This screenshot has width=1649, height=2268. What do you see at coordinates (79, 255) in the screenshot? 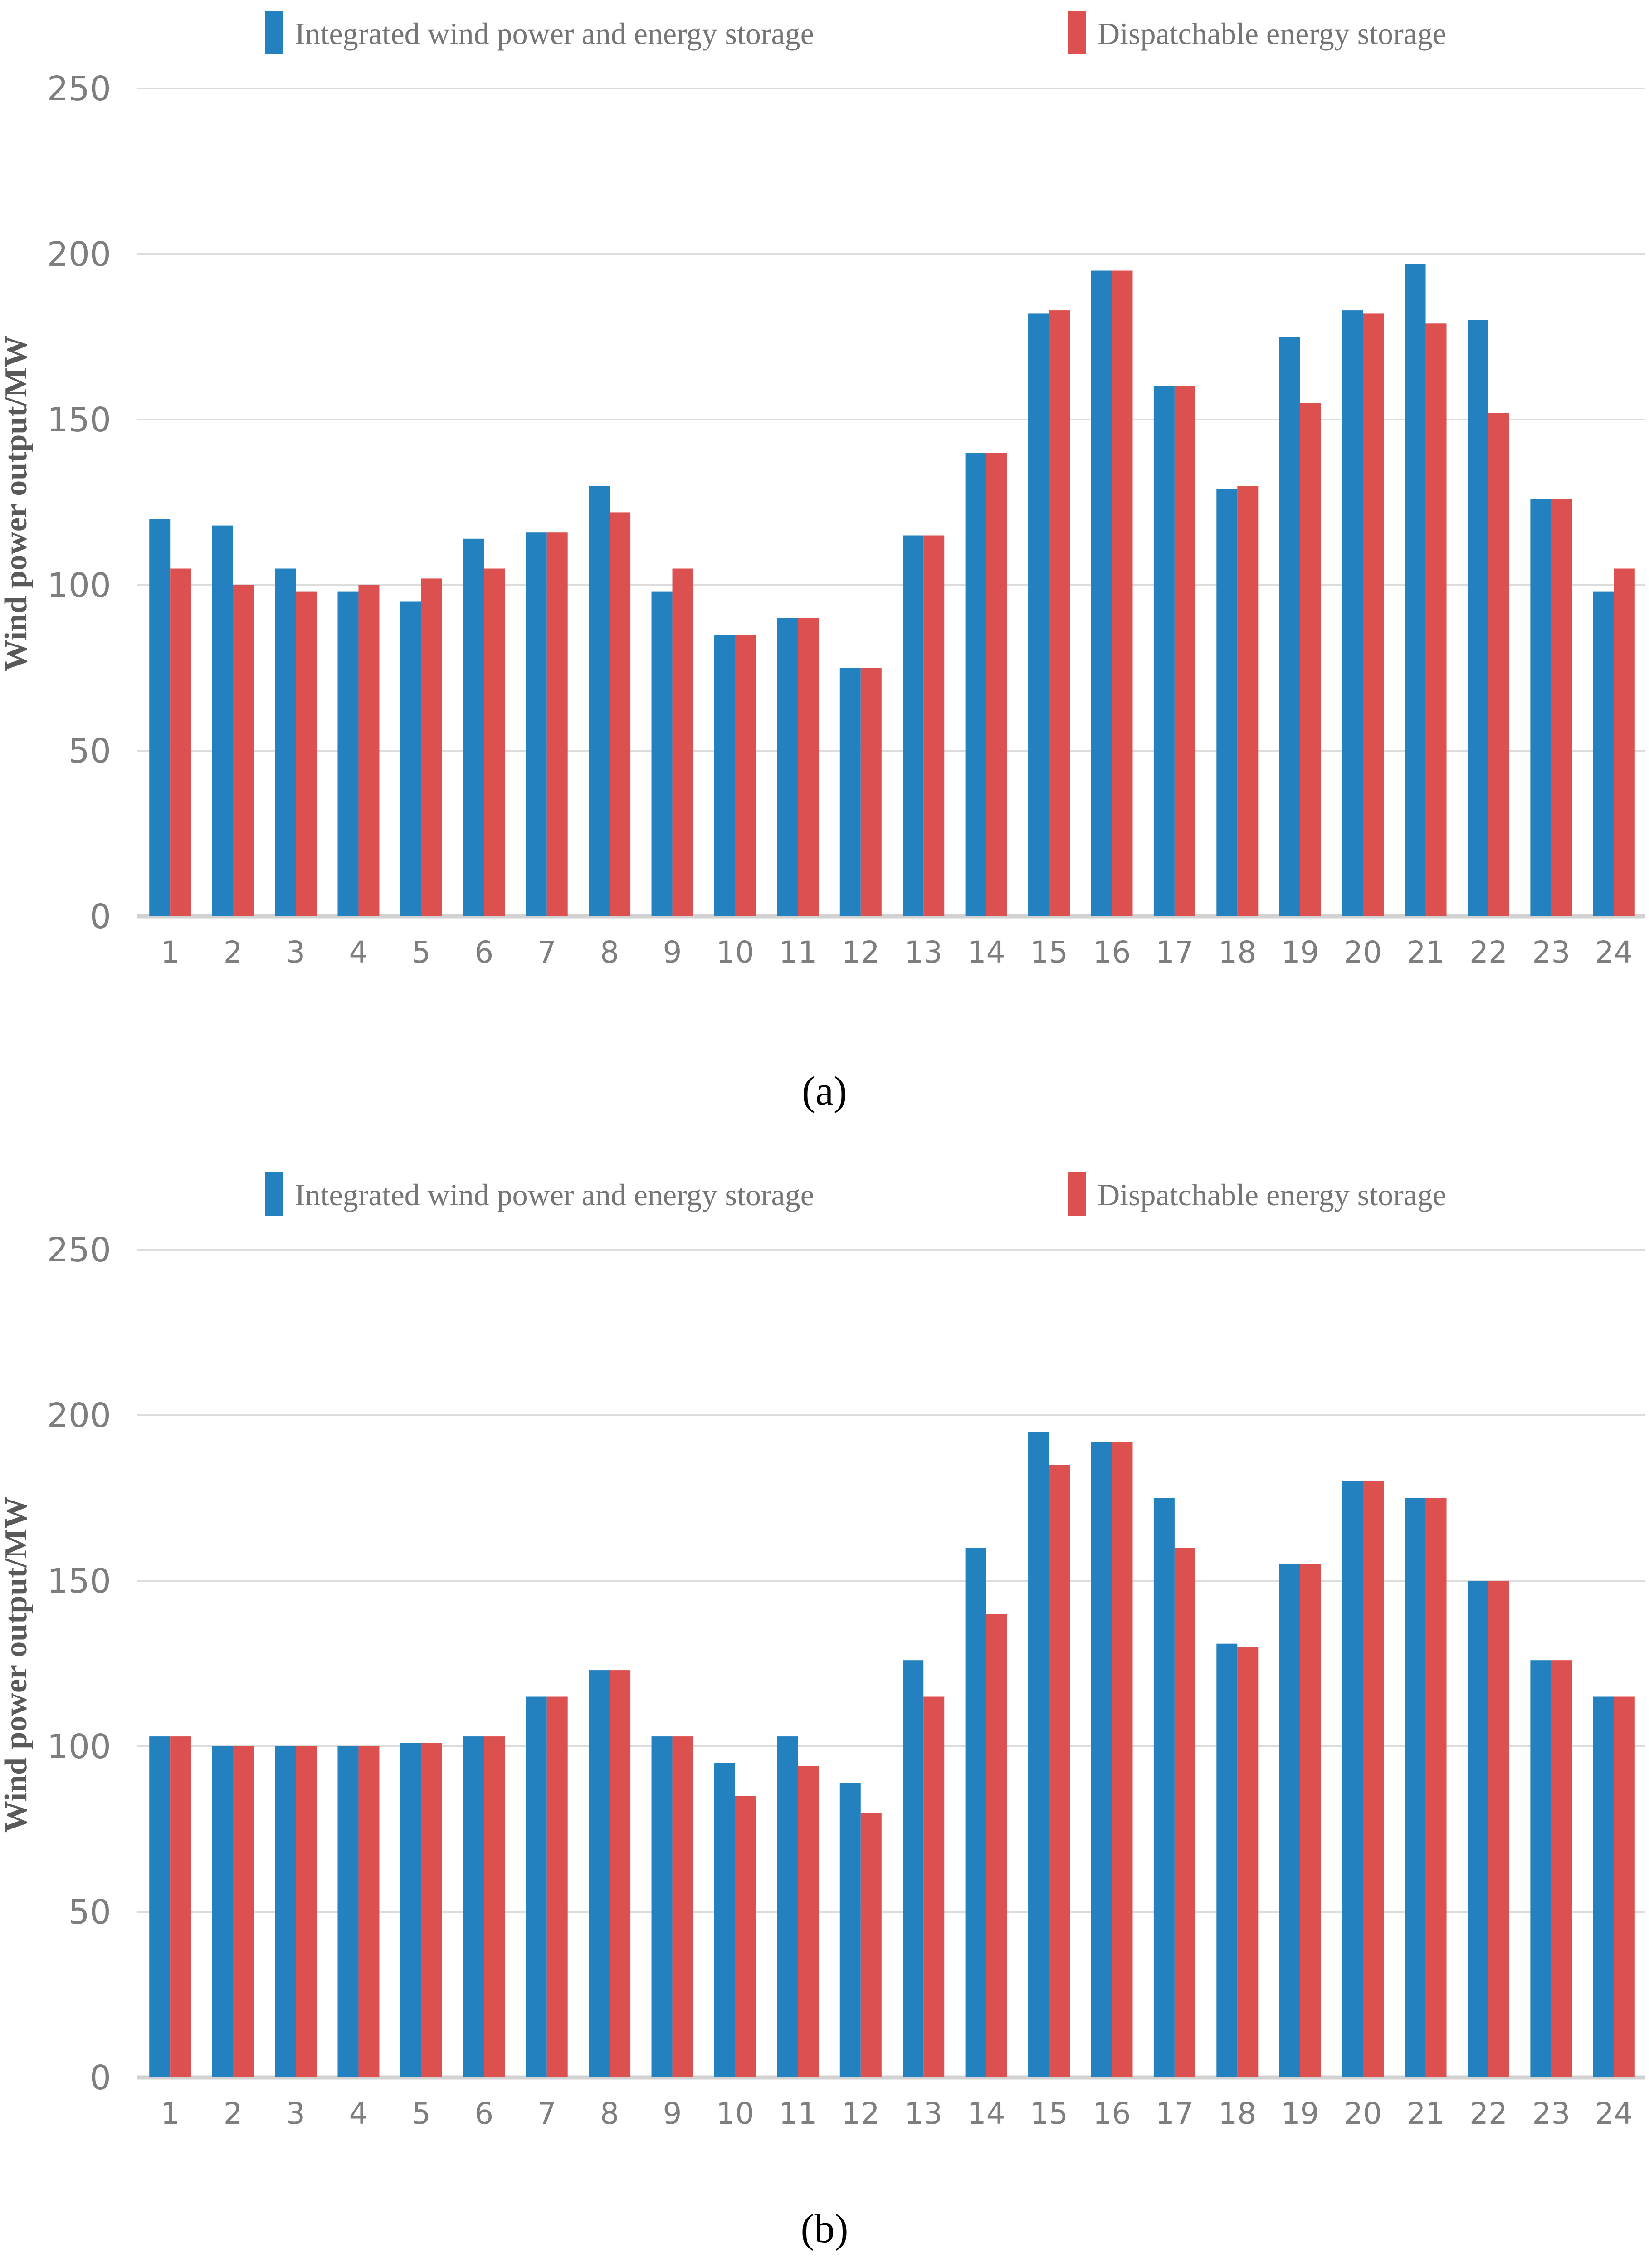
I see `y-tick-label-200: 200` at bounding box center [79, 255].